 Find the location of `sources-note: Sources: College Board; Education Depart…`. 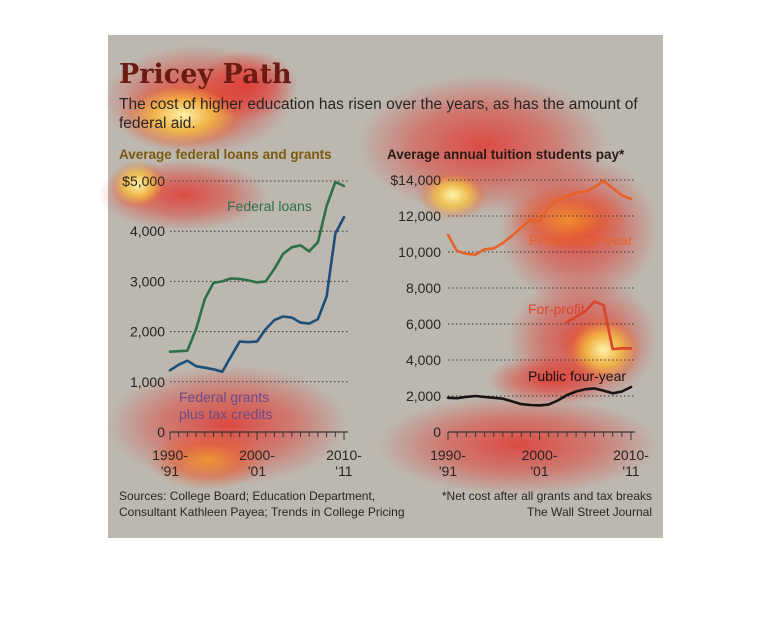

sources-note: Sources: College Board; Education Depart… is located at coordinates (262, 504).